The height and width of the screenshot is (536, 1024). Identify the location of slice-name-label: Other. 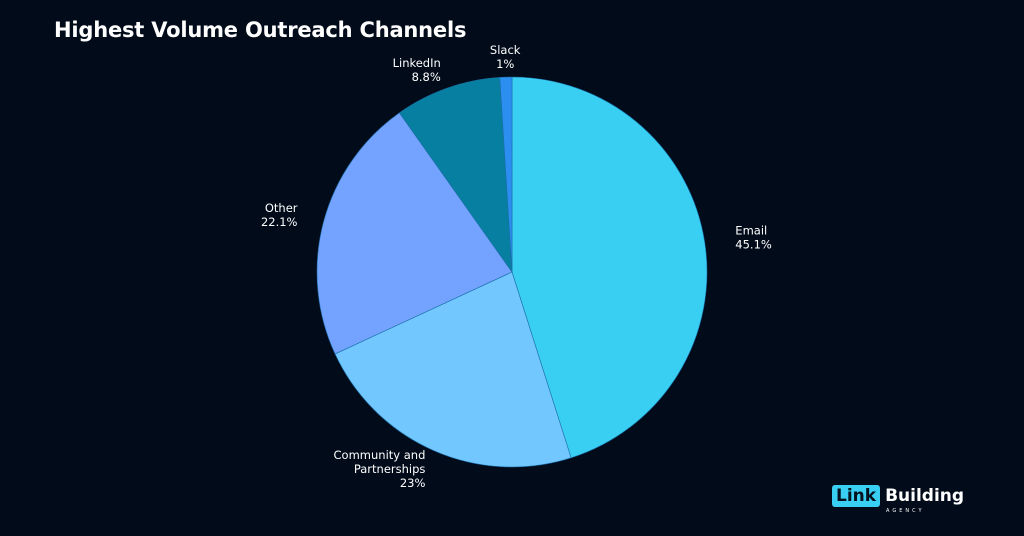
(281, 208).